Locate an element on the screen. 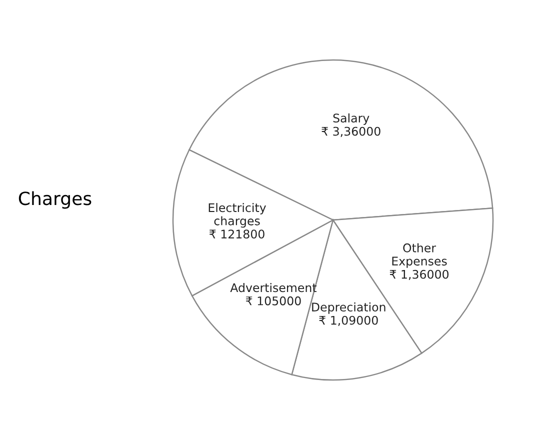  text: Charges is located at coordinates (55, 200).